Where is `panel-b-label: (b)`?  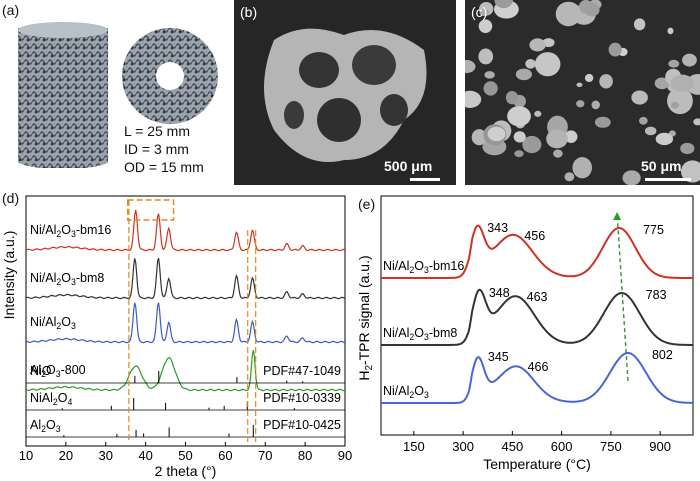
panel-b-label: (b) is located at coordinates (249, 12).